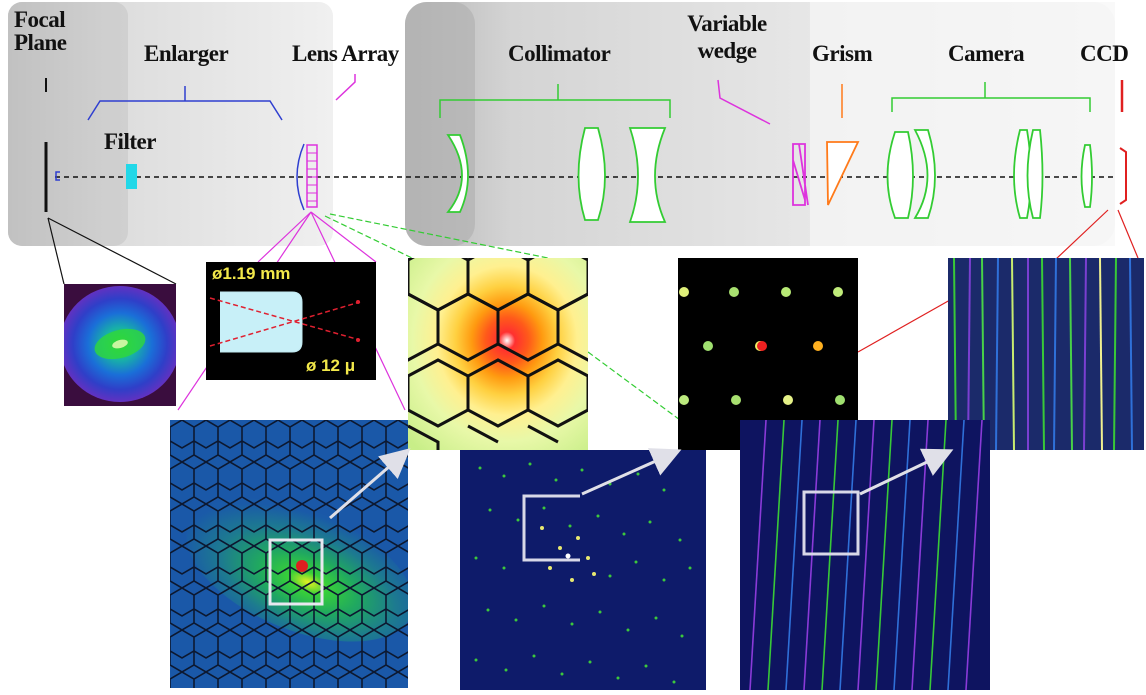  I want to click on diameter-label: ø1.19 mm, so click(251, 273).